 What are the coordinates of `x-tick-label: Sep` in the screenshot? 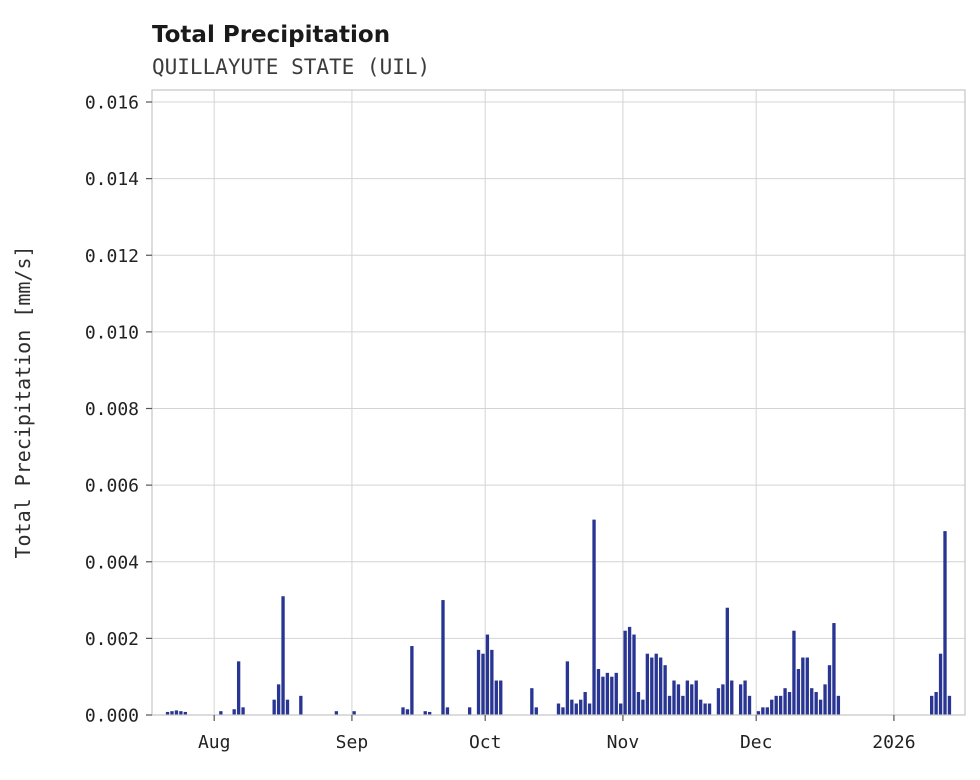 It's located at (352, 742).